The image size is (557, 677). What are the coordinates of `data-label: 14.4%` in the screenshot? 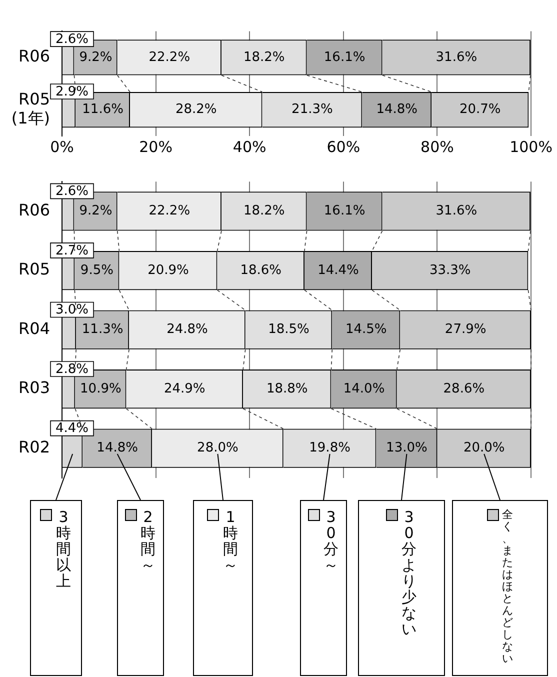 It's located at (338, 270).